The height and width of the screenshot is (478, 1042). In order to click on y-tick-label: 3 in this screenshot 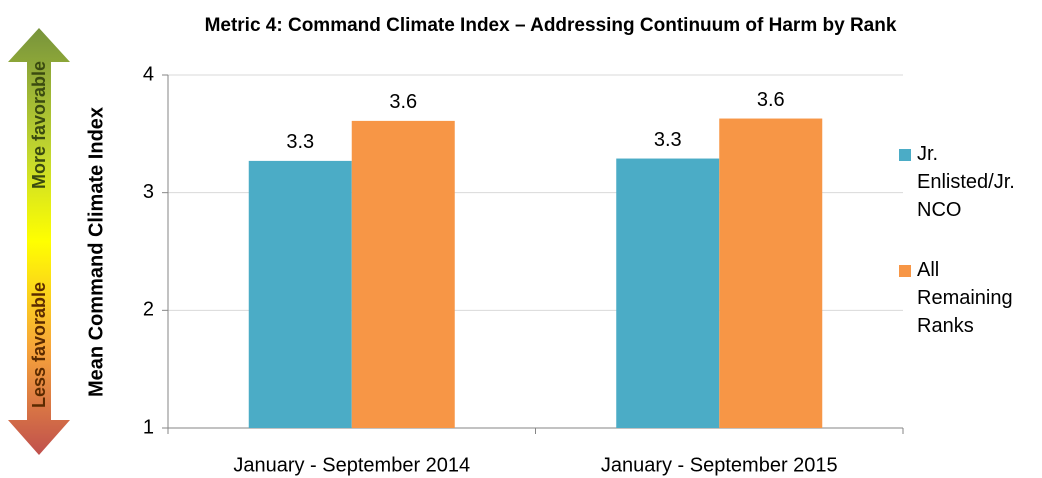, I will do `click(148, 192)`.